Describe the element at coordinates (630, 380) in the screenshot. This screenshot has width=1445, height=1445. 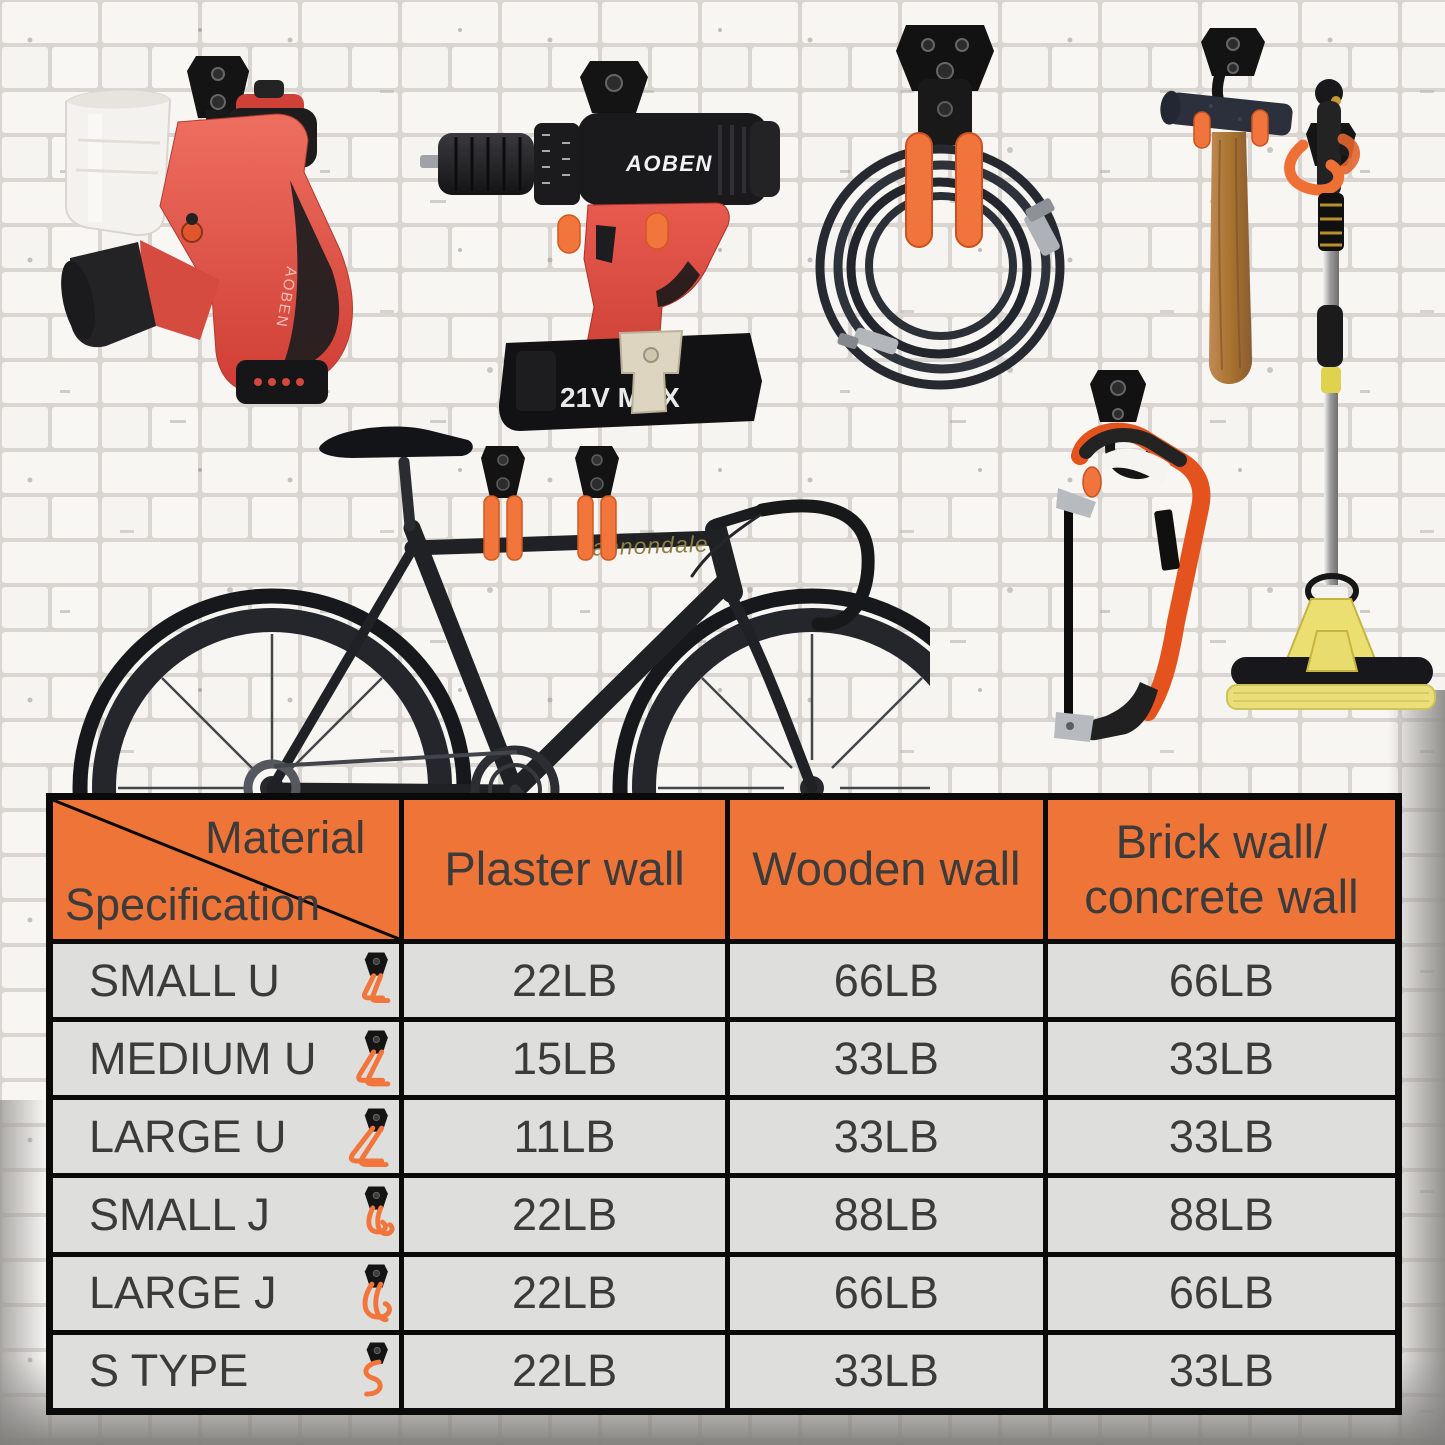
I see `drill-battery: 21V MAX` at that location.